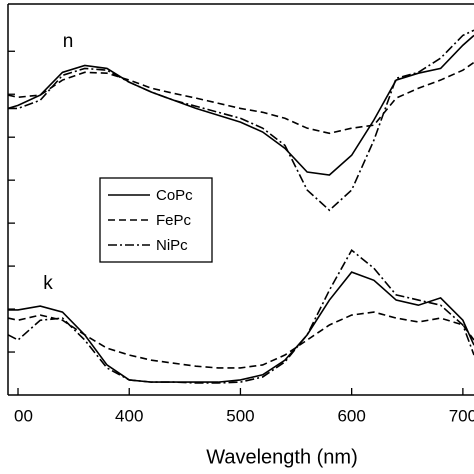 Image resolution: width=474 pixels, height=474 pixels. I want to click on annotation: n, so click(68, 41).